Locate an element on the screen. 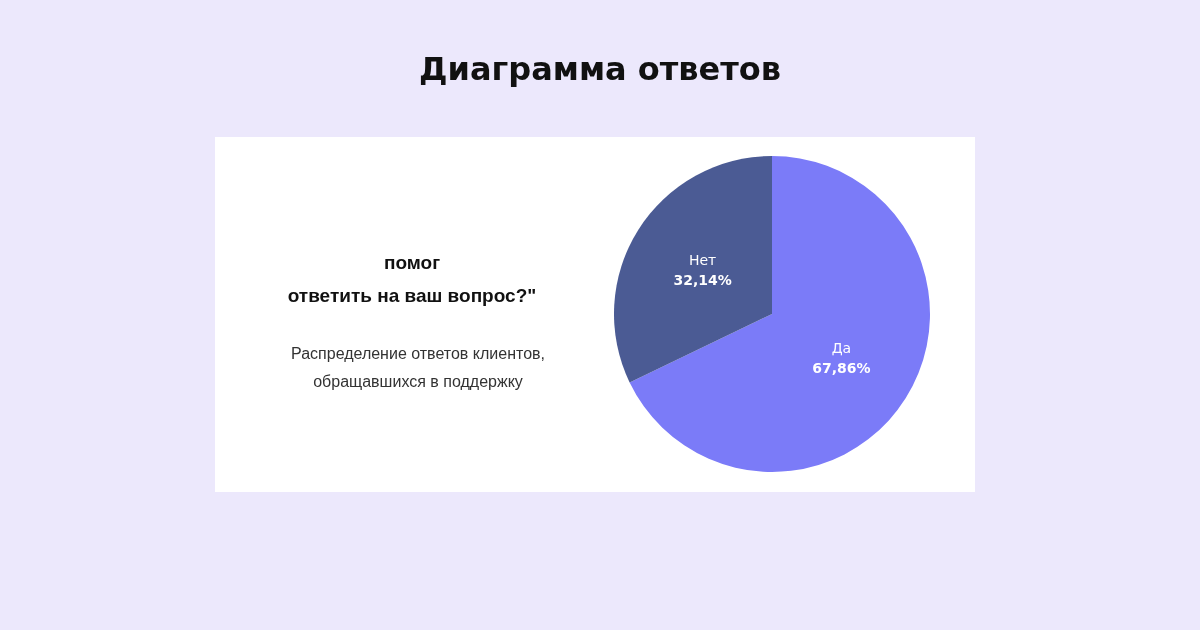 This screenshot has height=630, width=1200. slice-label: Нет is located at coordinates (702, 260).